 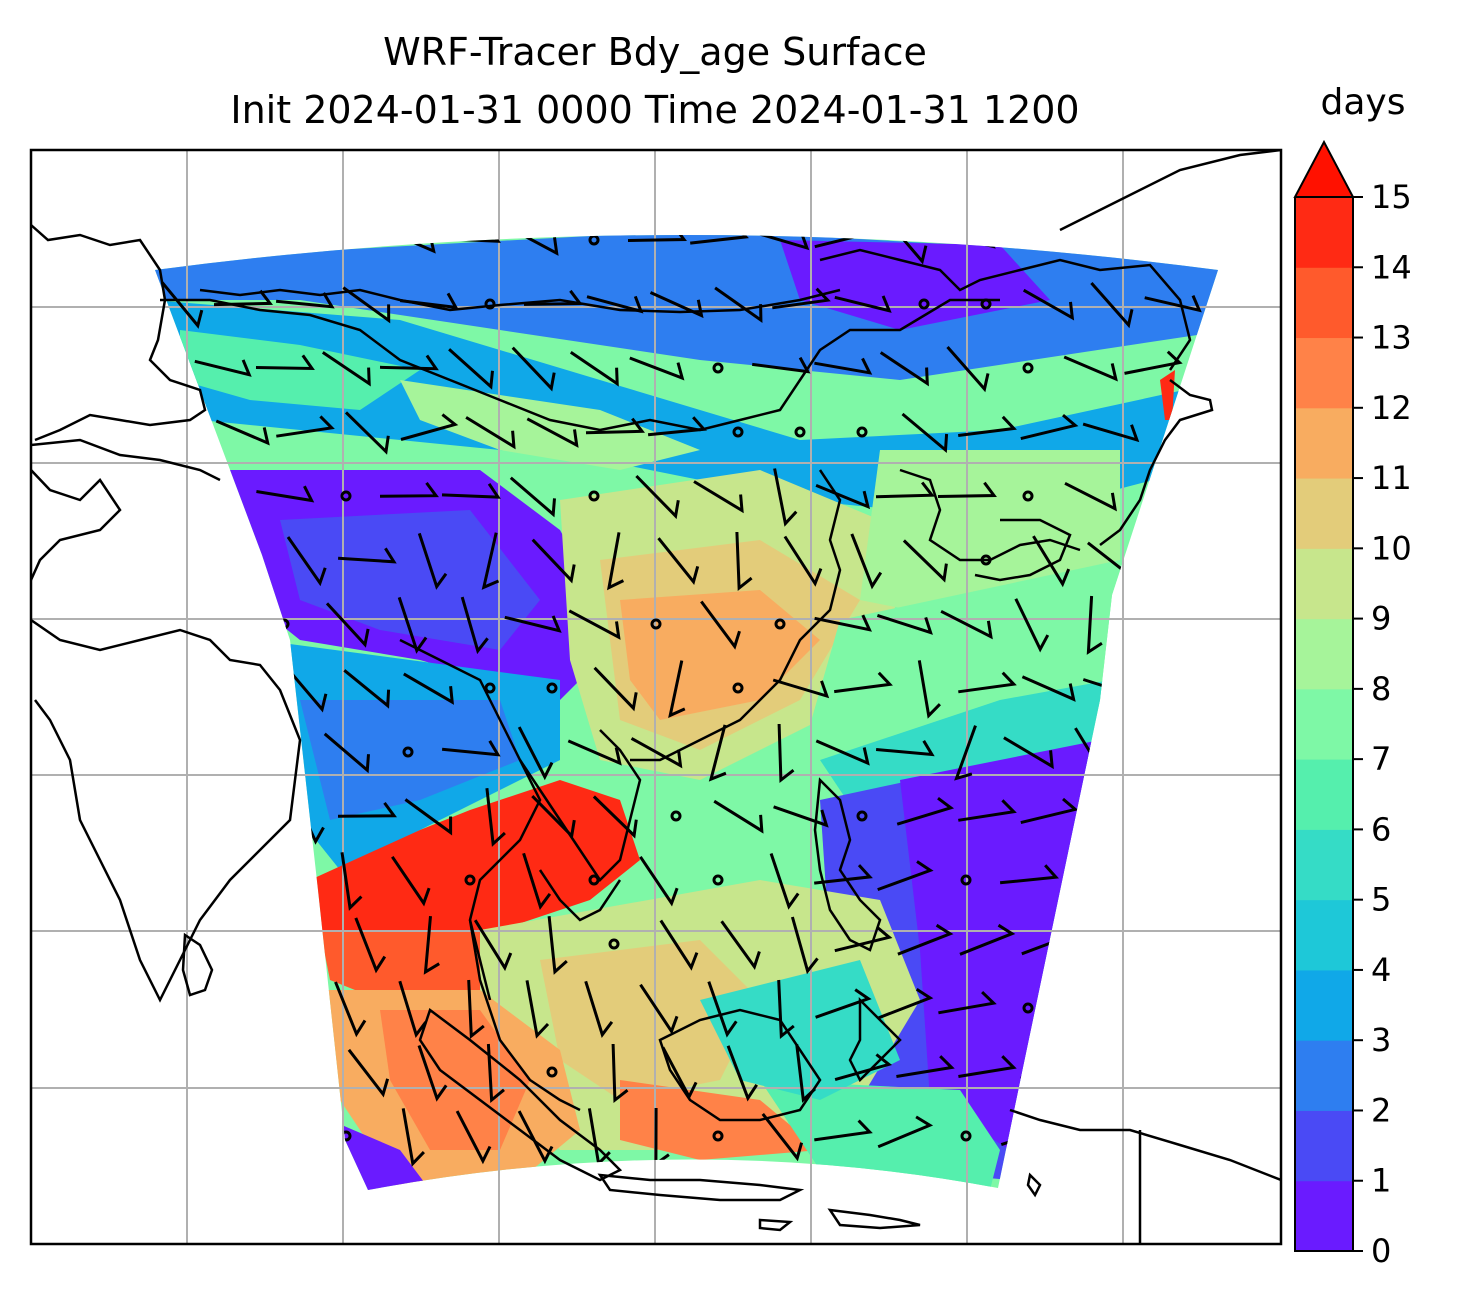 I want to click on colorbar-tick-label: 7, so click(x=1381, y=759).